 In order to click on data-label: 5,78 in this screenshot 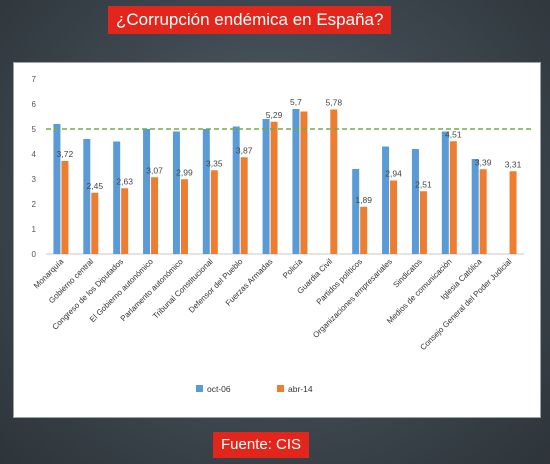, I will do `click(334, 103)`.